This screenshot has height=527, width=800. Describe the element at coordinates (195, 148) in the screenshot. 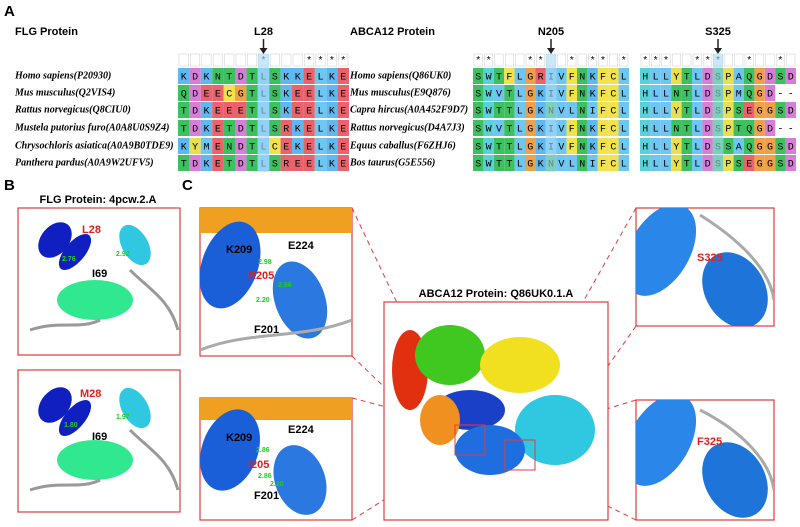

I see `residue: Y` at that location.